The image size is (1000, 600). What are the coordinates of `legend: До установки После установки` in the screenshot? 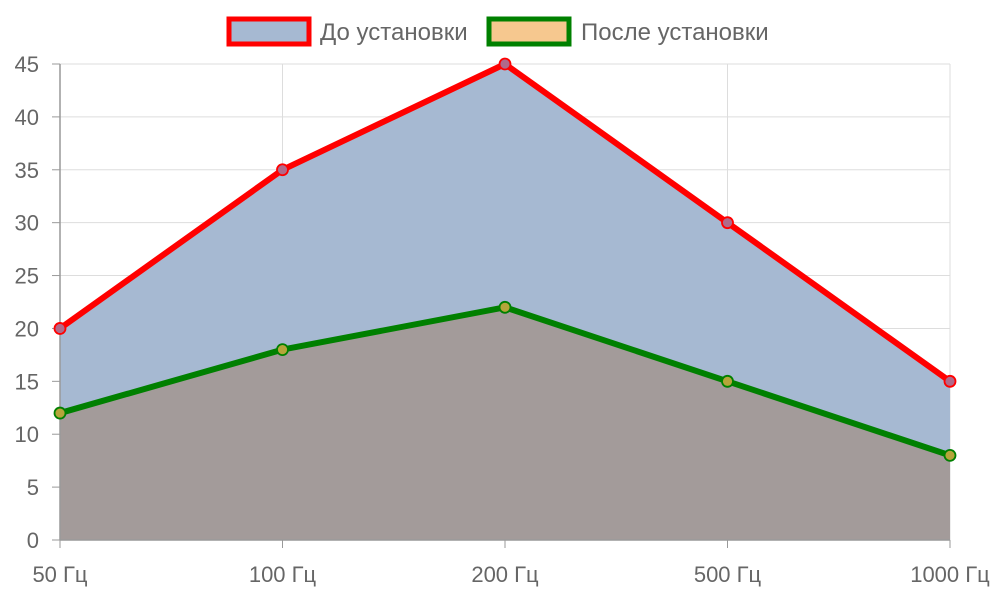 It's located at (497, 31).